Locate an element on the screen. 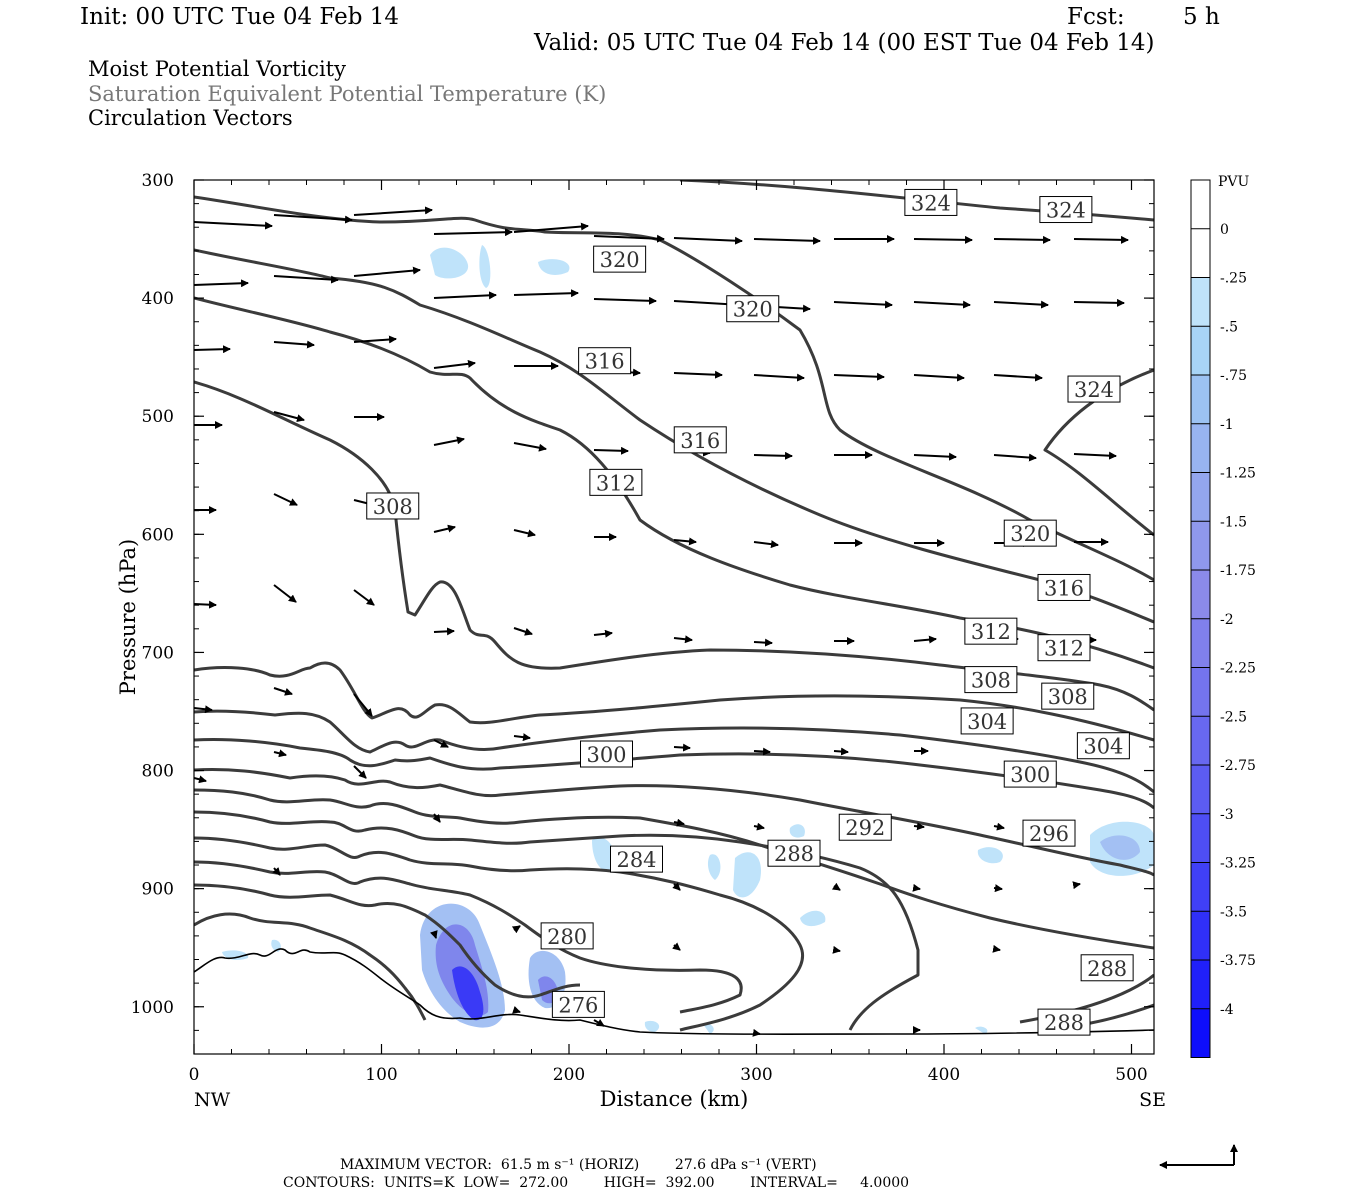 This screenshot has height=1200, width=1350. colorbar-label: -1 is located at coordinates (1227, 425).